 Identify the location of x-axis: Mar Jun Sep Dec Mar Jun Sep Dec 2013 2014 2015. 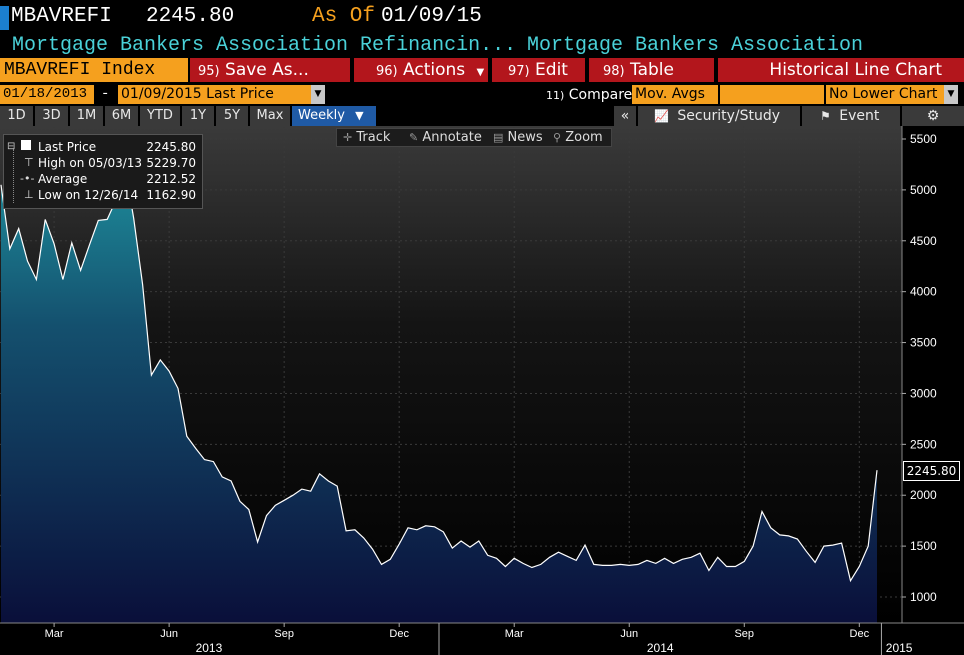
(479, 639).